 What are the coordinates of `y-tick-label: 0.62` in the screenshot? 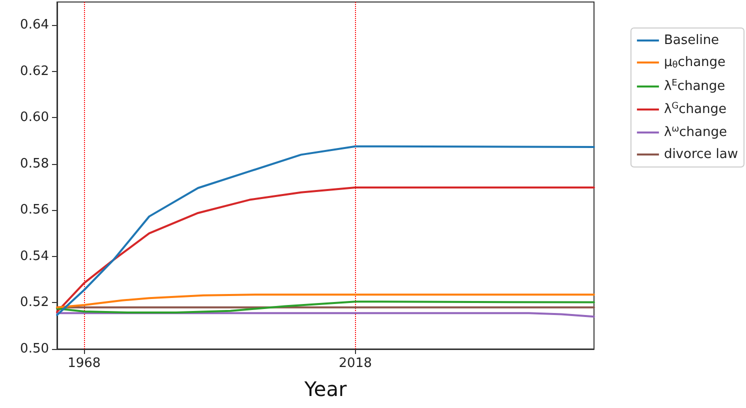 It's located at (34, 71).